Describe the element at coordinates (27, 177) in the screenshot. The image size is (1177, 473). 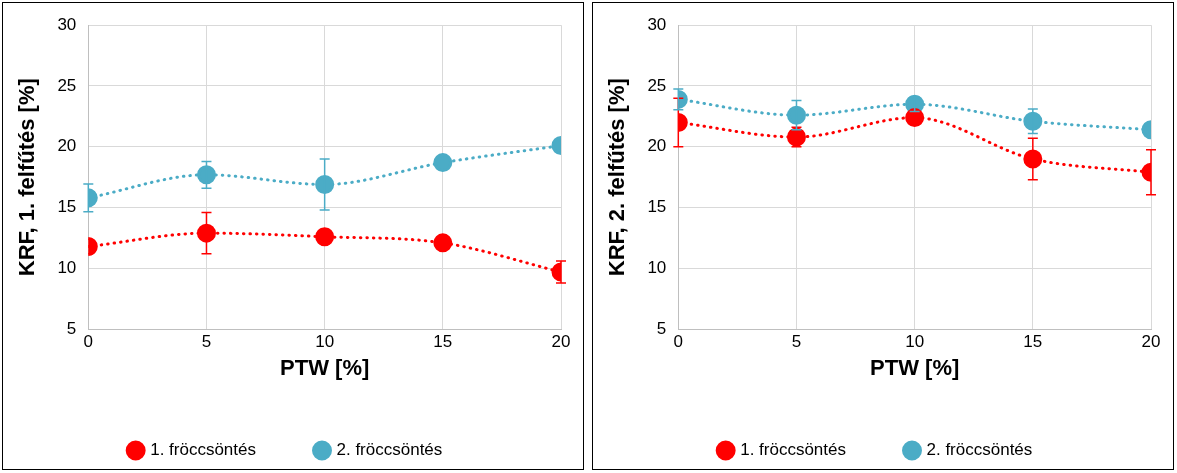
I see `y-axis-title: KRF, 1. felfűtés [%]` at that location.